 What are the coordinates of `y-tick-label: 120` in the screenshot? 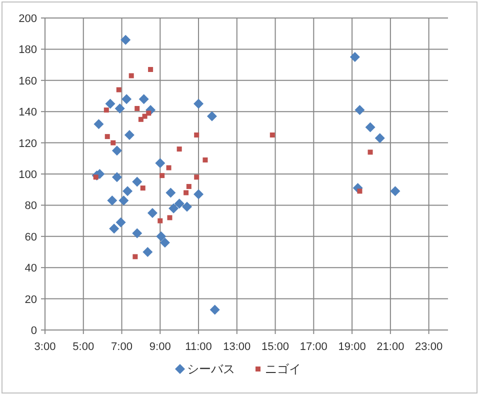 It's located at (27, 144).